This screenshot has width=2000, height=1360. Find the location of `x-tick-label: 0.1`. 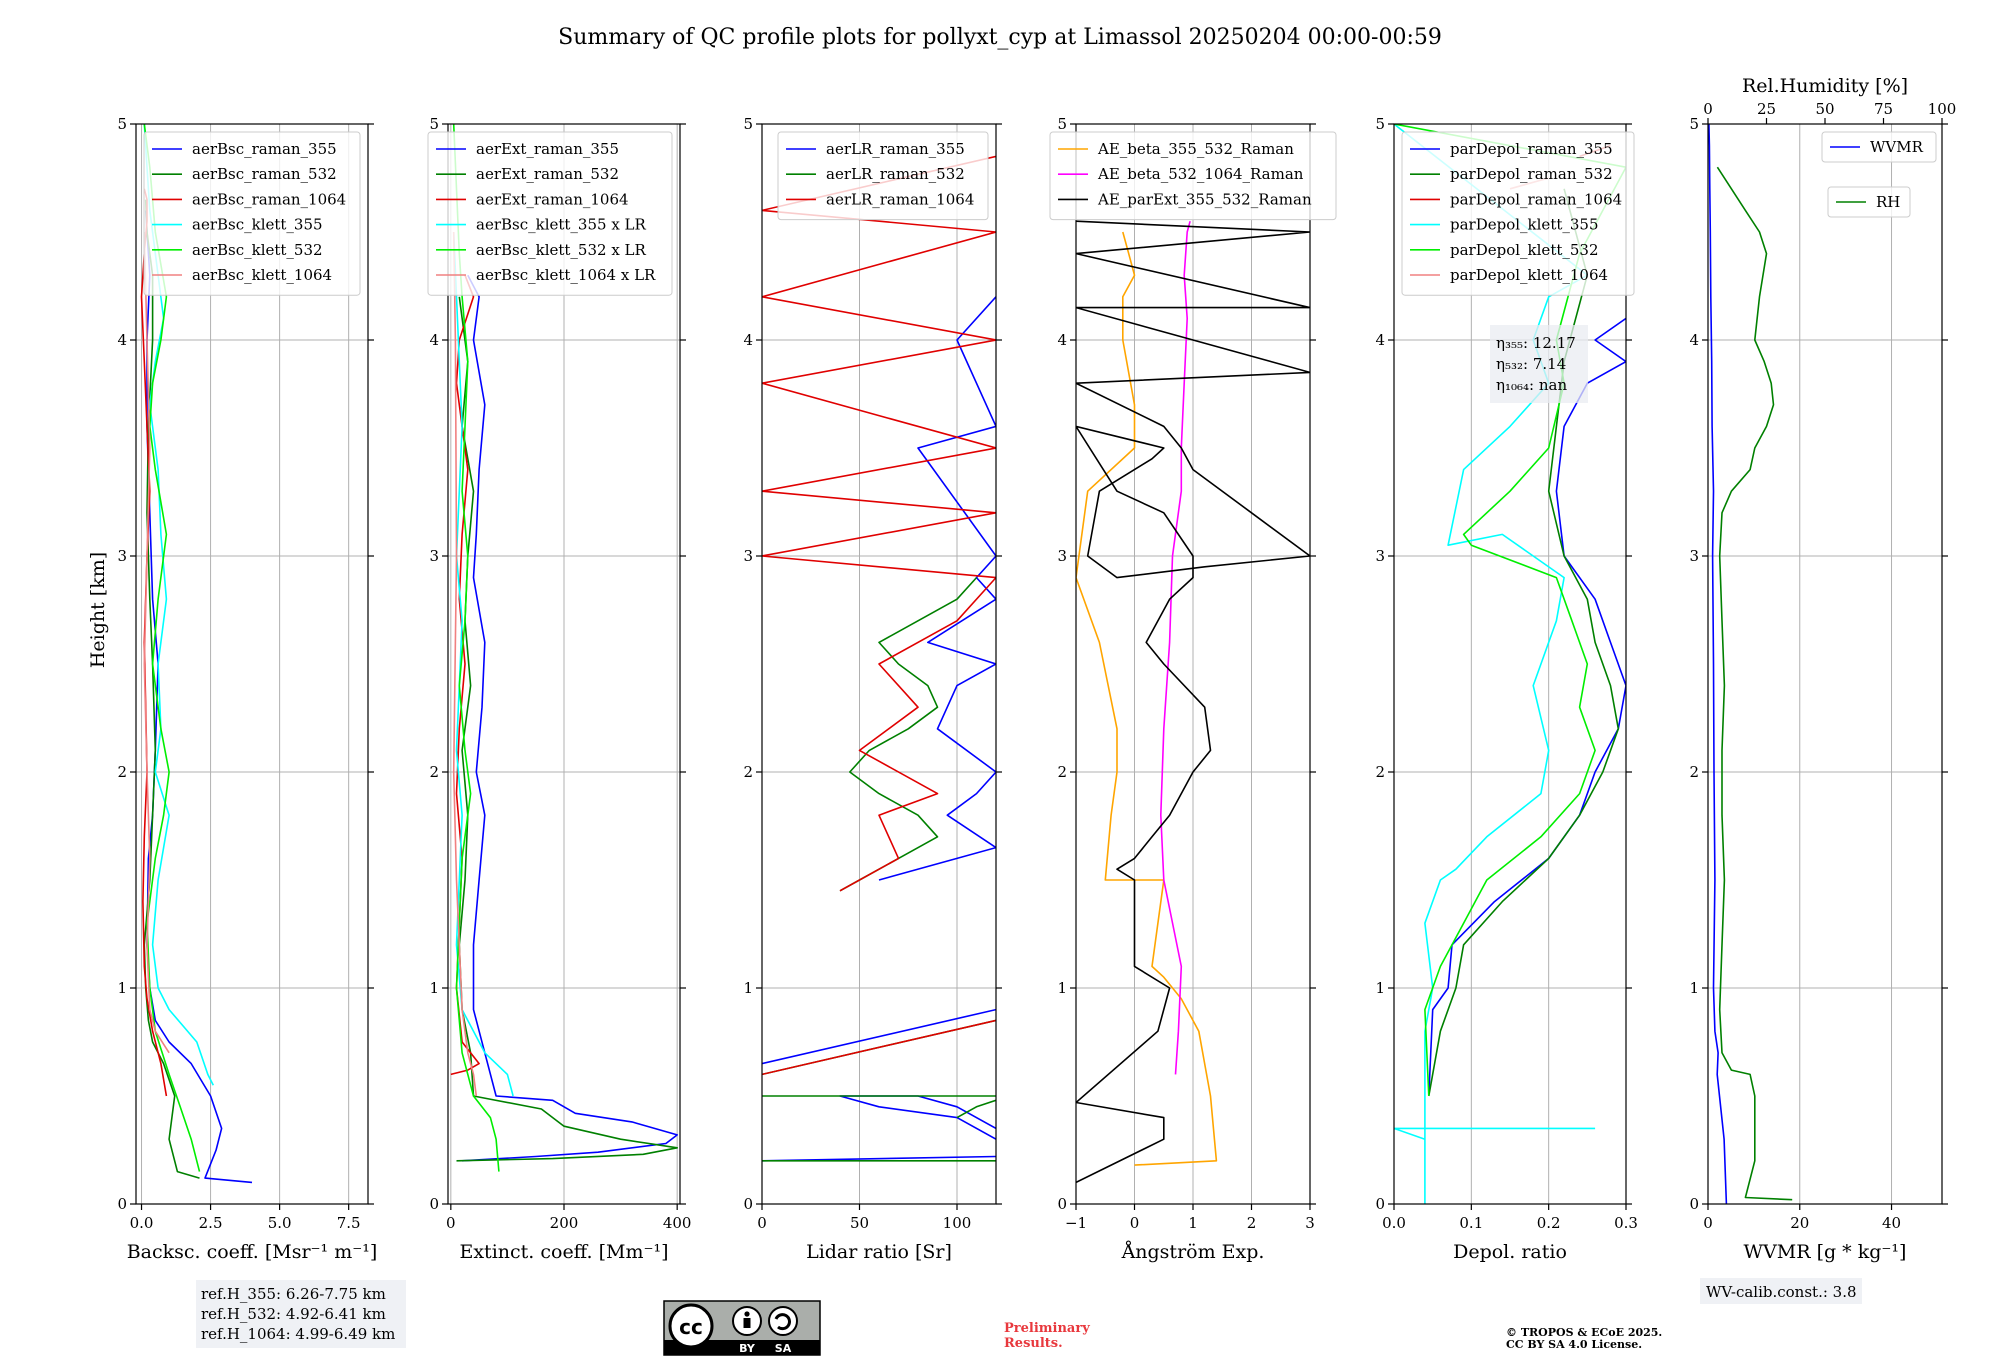

x-tick-label: 0.1 is located at coordinates (1471, 1223).